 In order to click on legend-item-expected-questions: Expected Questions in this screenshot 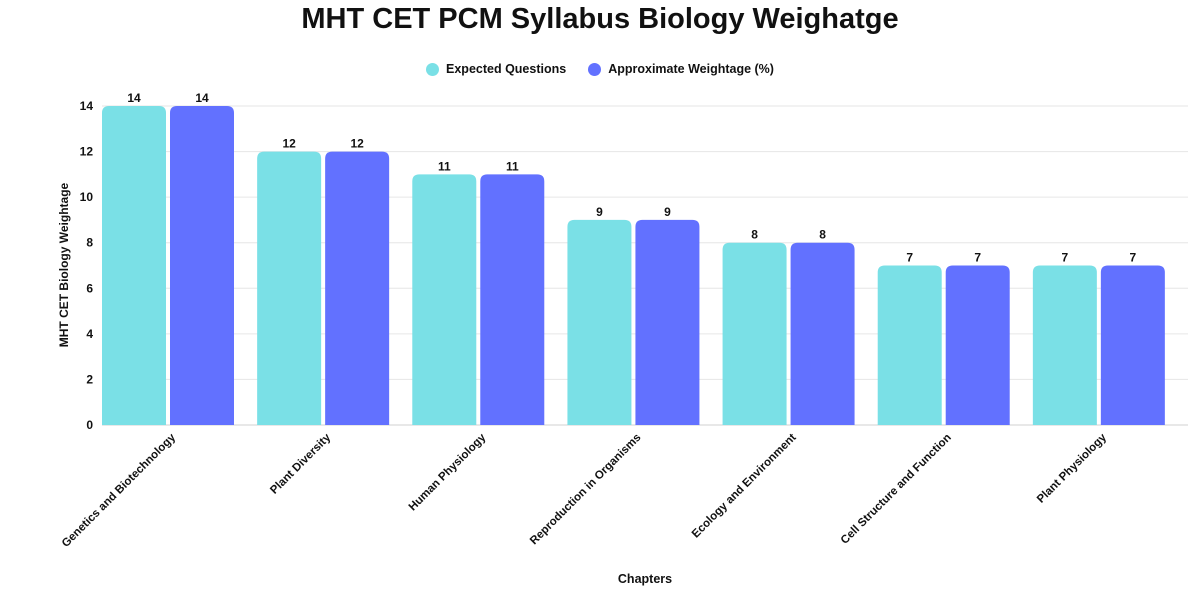, I will do `click(496, 69)`.